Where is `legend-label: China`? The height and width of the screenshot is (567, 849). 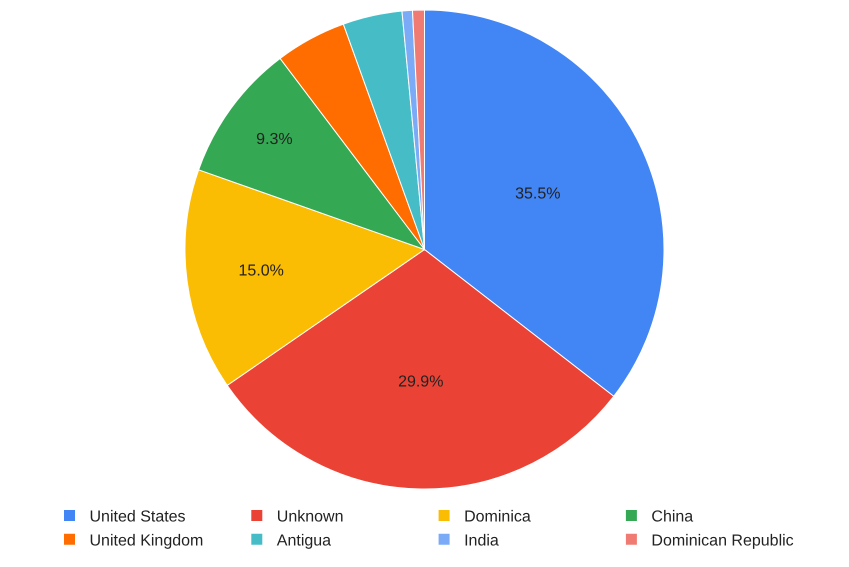 legend-label: China is located at coordinates (672, 517).